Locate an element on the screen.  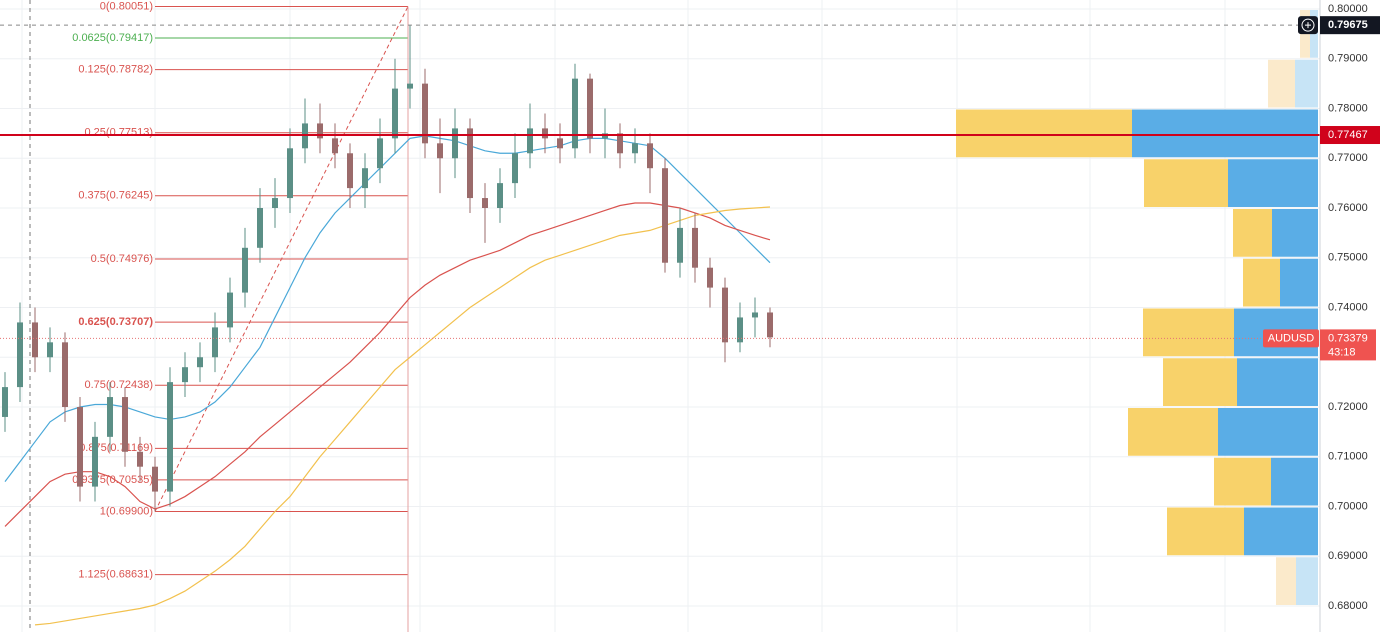
y-tick-label: 0.70000 is located at coordinates (1348, 506).